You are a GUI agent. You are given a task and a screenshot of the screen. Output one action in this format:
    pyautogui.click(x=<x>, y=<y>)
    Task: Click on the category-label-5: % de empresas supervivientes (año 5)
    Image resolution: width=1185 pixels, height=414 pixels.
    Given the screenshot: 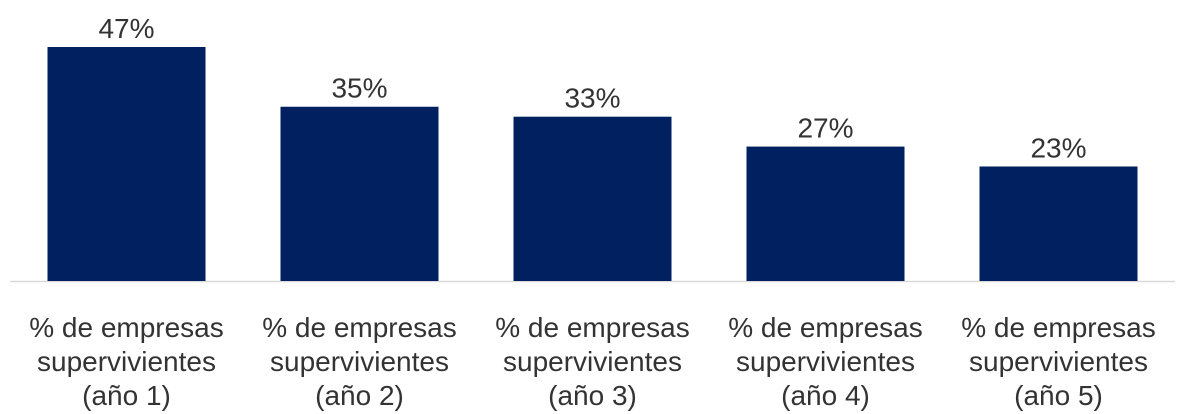 What is the action you would take?
    pyautogui.click(x=1058, y=361)
    